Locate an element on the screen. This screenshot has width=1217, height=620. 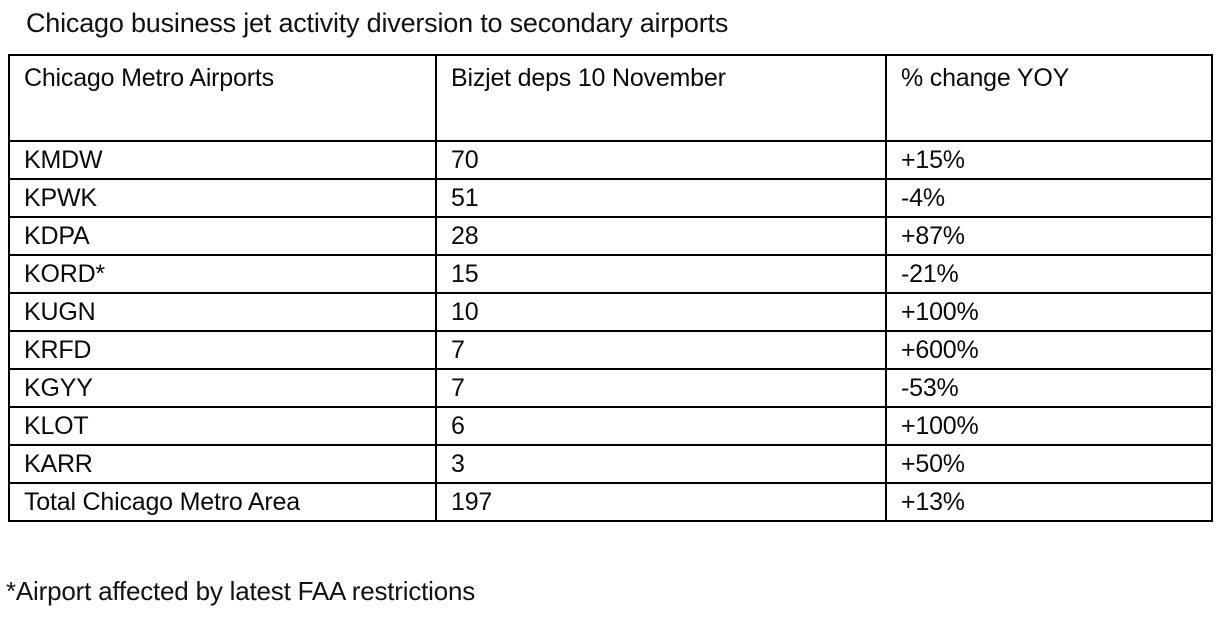
airport-code-cell: KPWK is located at coordinates (222, 198).